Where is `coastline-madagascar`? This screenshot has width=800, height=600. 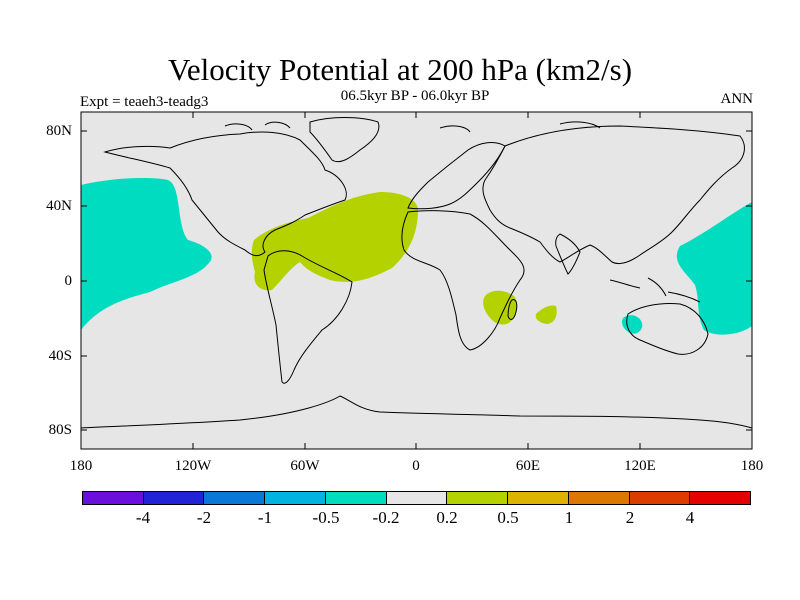 coastline-madagascar is located at coordinates (512, 309).